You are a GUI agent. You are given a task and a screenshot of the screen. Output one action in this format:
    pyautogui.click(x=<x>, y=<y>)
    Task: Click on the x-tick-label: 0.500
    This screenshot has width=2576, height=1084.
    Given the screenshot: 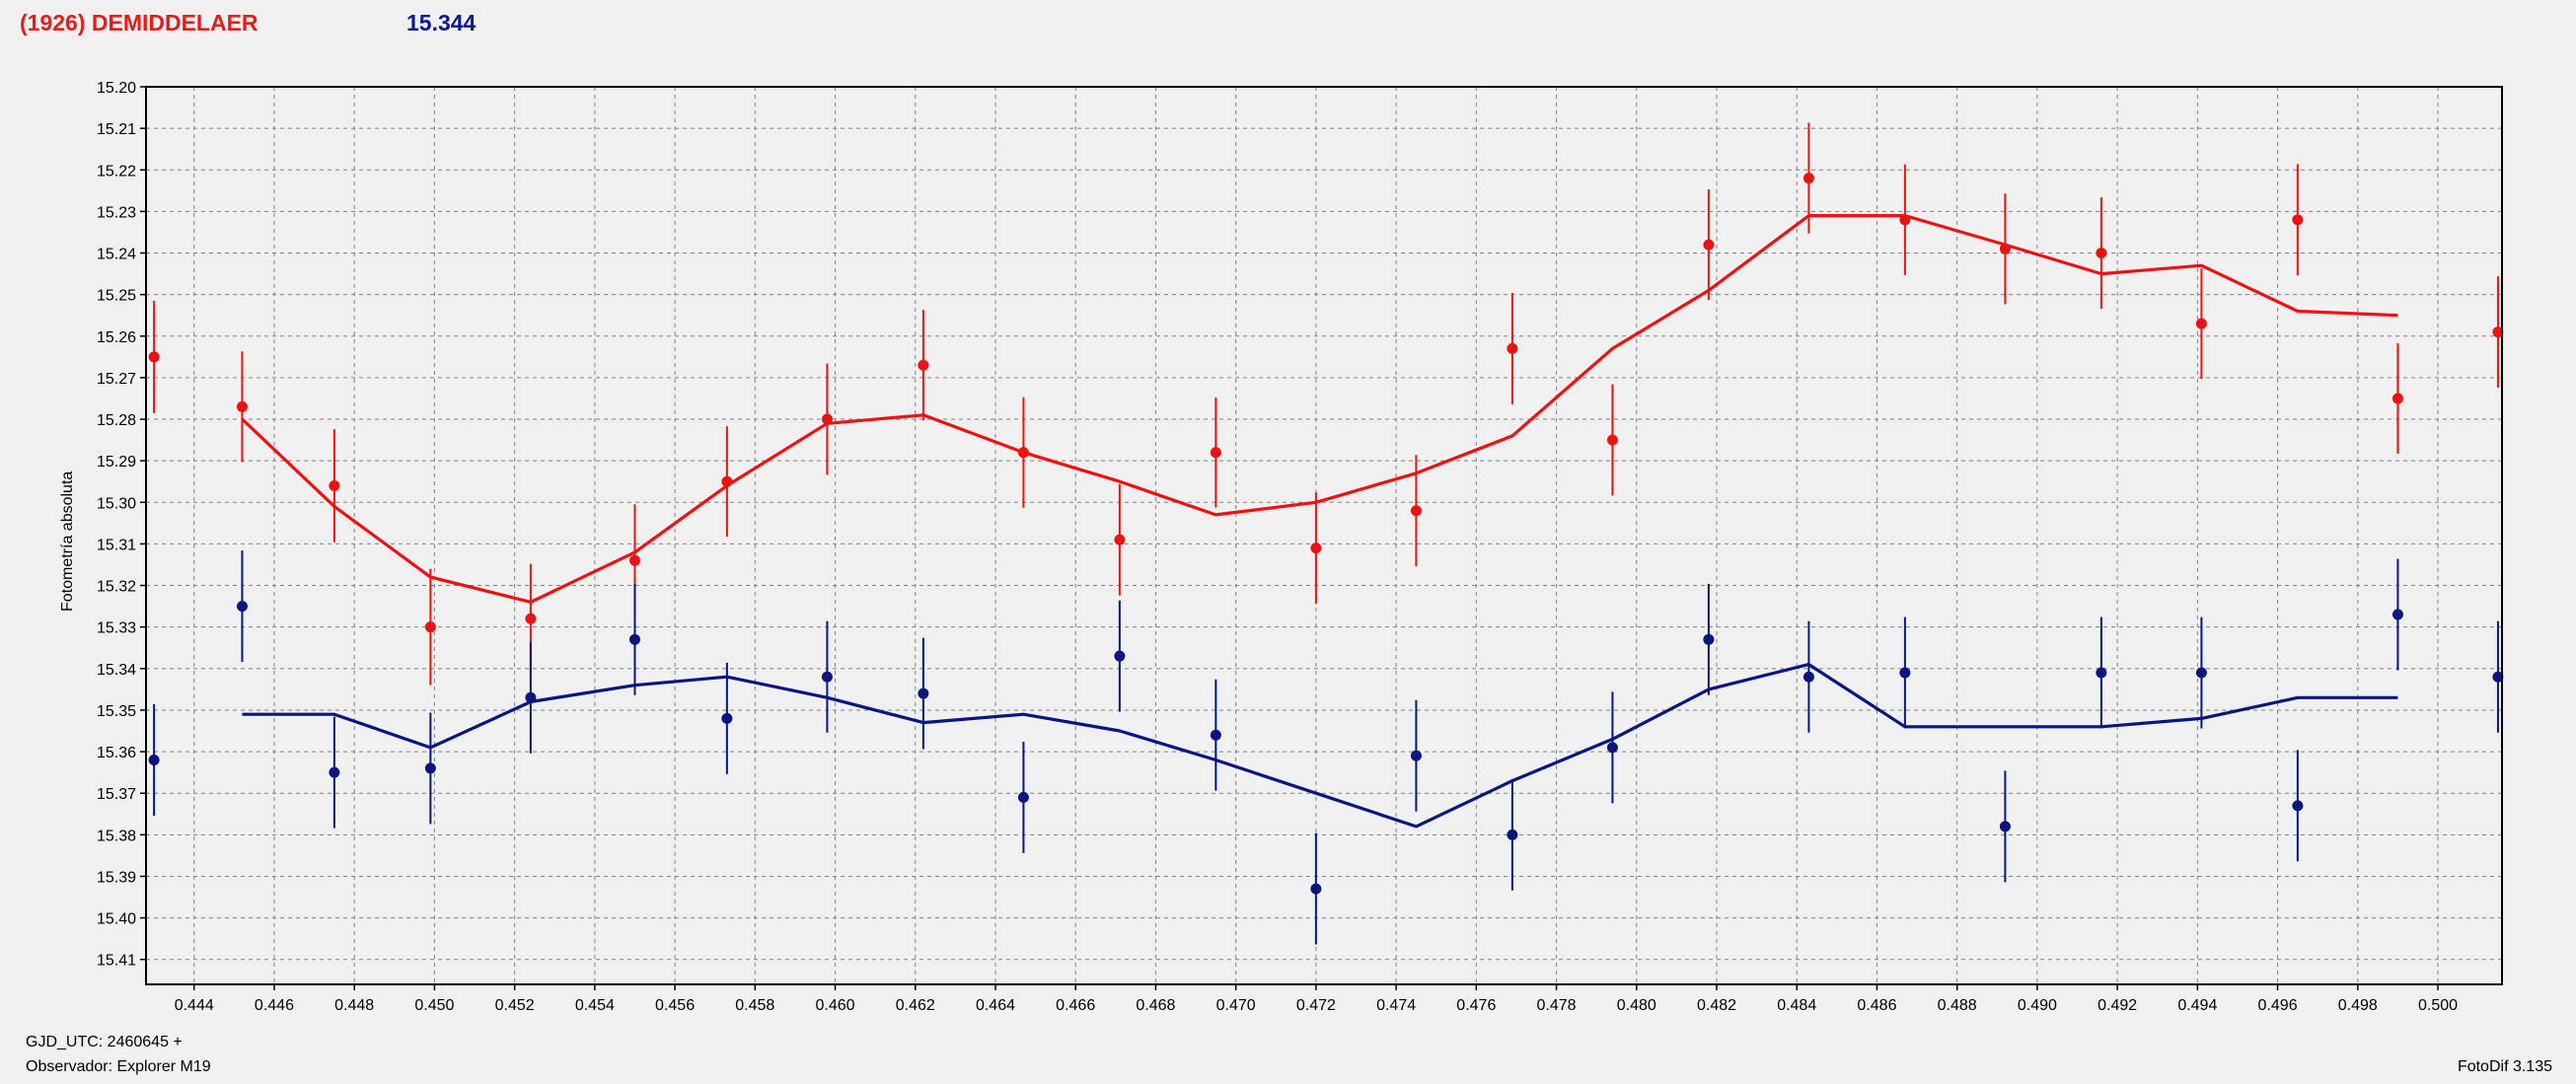 What is the action you would take?
    pyautogui.click(x=2438, y=1006)
    